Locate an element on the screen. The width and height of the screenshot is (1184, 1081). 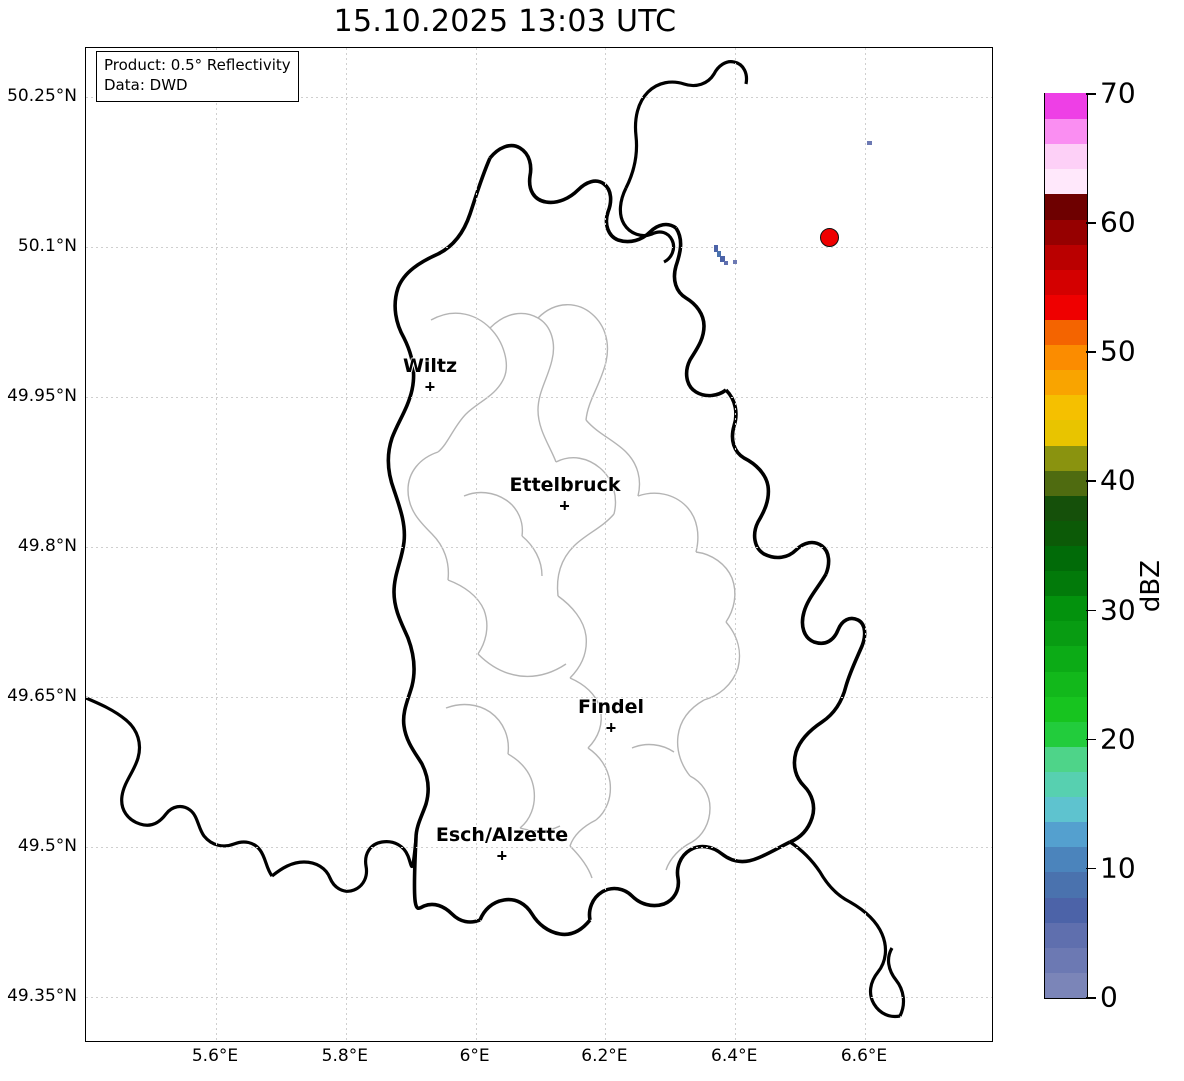
colorbar is located at coordinates (1066, 546).